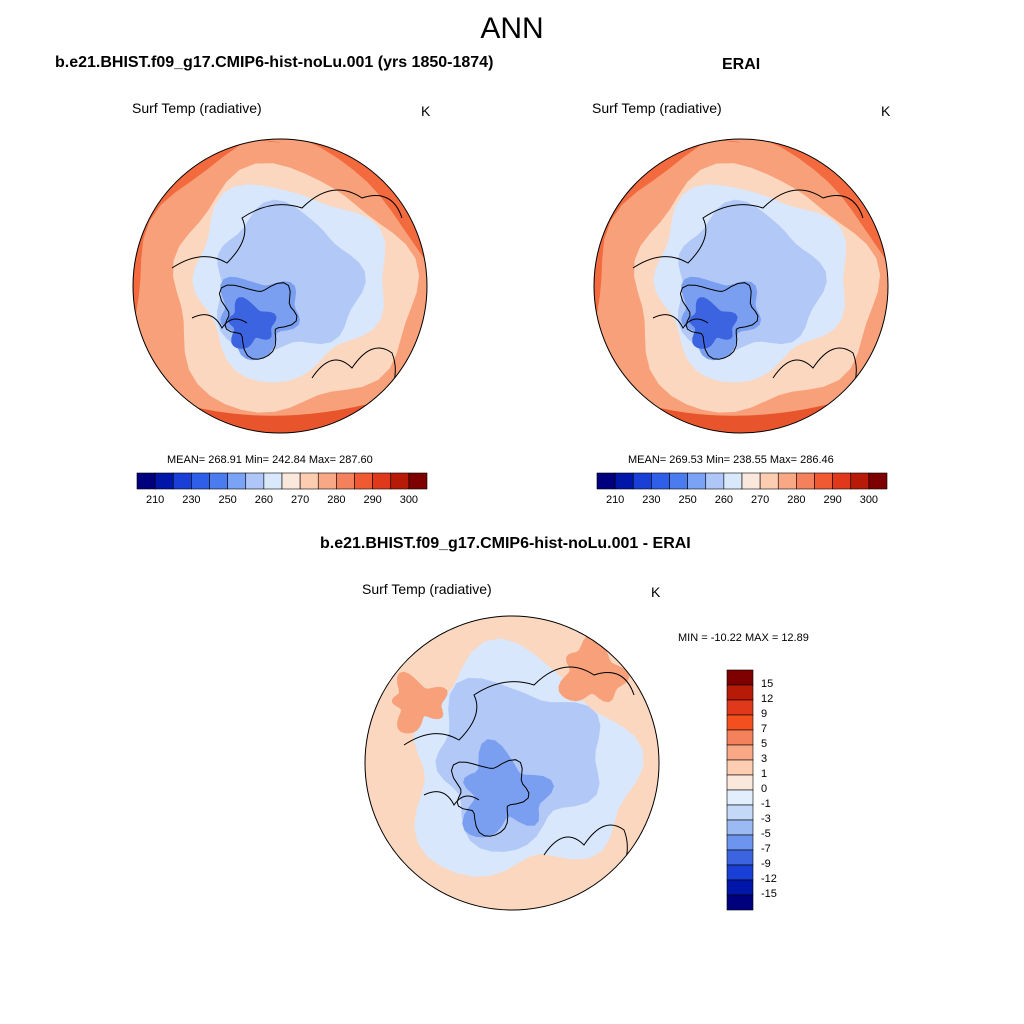 Image resolution: width=1024 pixels, height=1024 pixels. Describe the element at coordinates (594, 668) in the screenshot. I see `diff-band` at that location.